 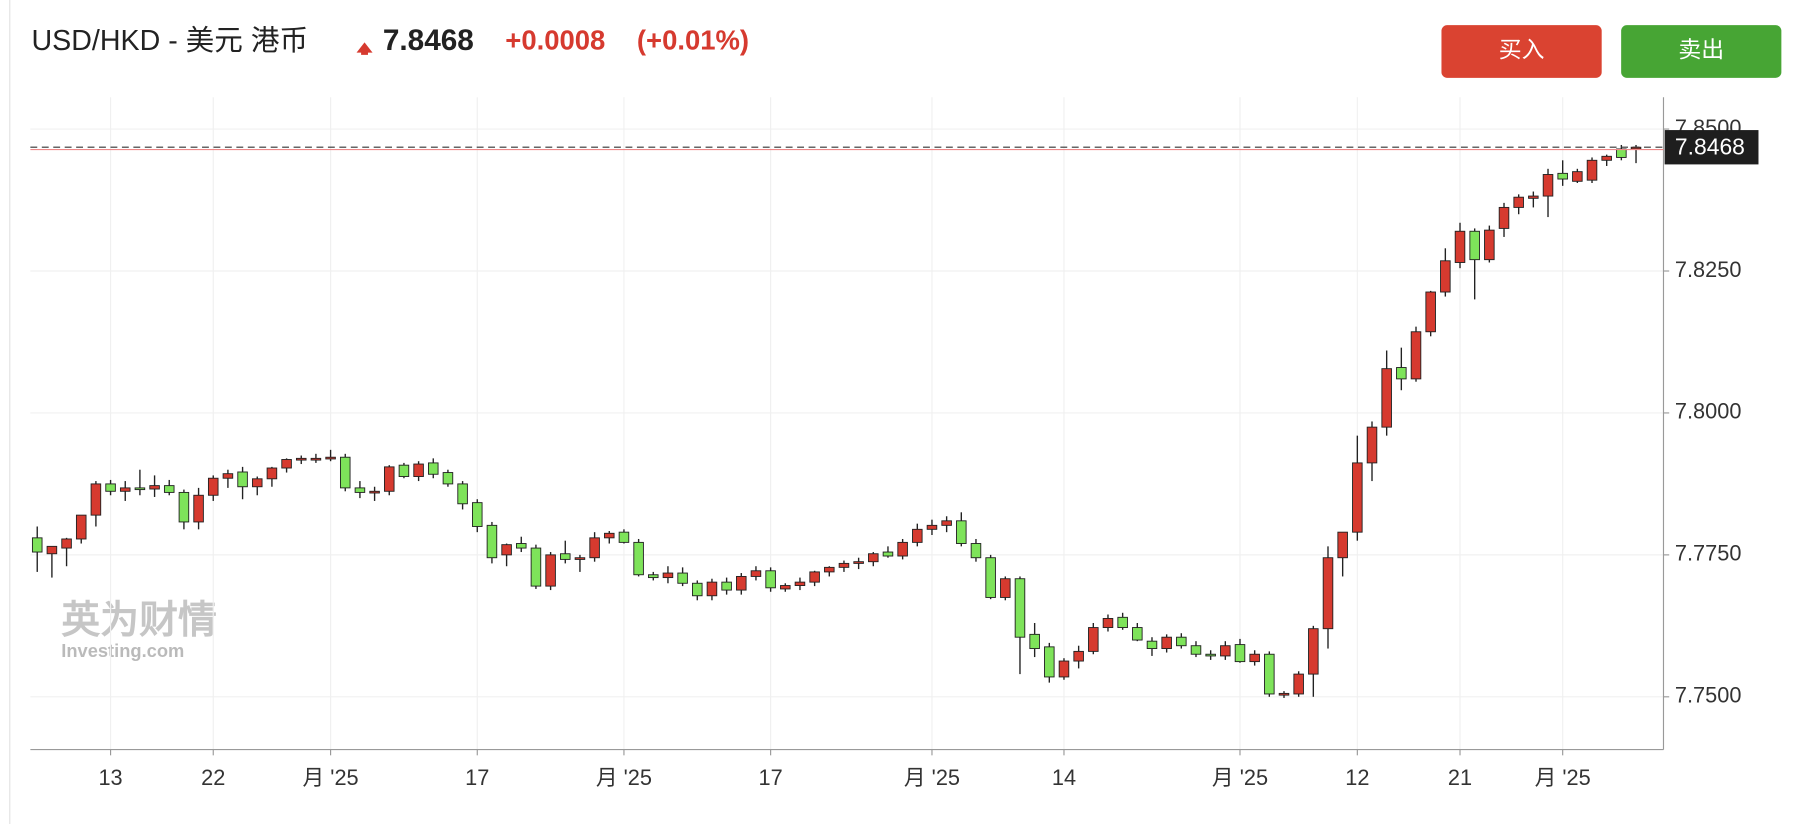 What do you see at coordinates (1460, 777) in the screenshot?
I see `x-tick-label: 21` at bounding box center [1460, 777].